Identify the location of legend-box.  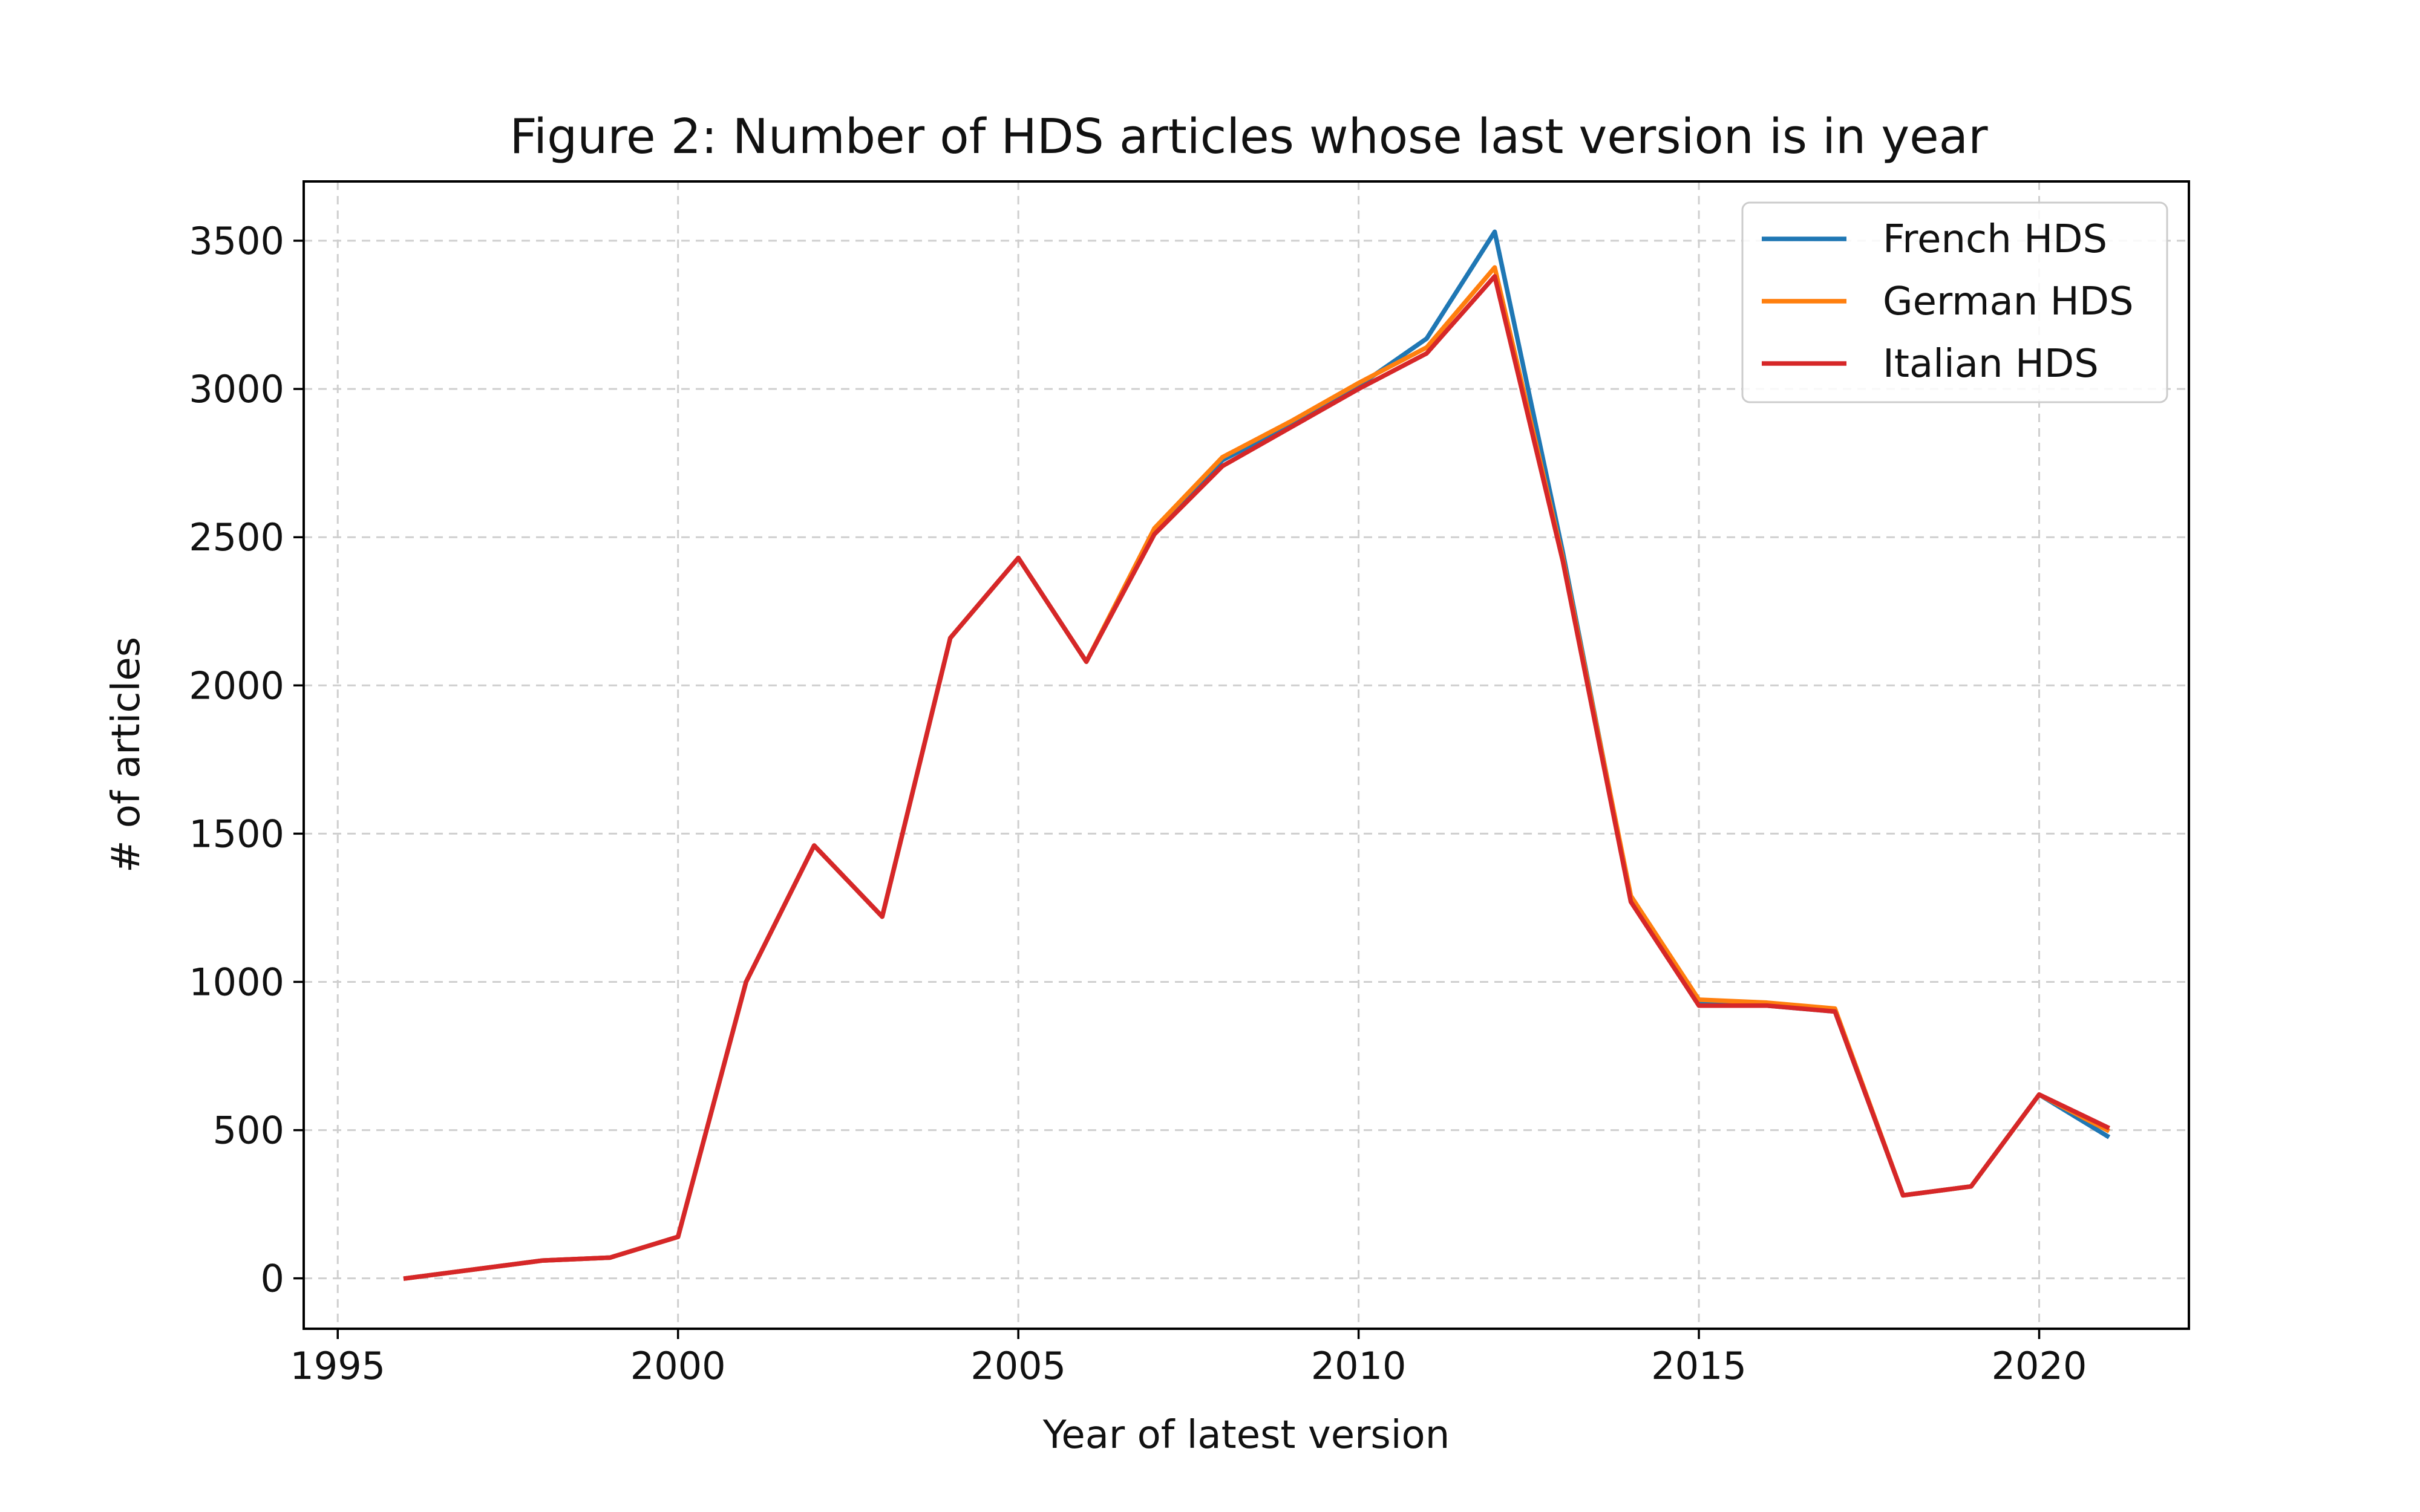
(1954, 302).